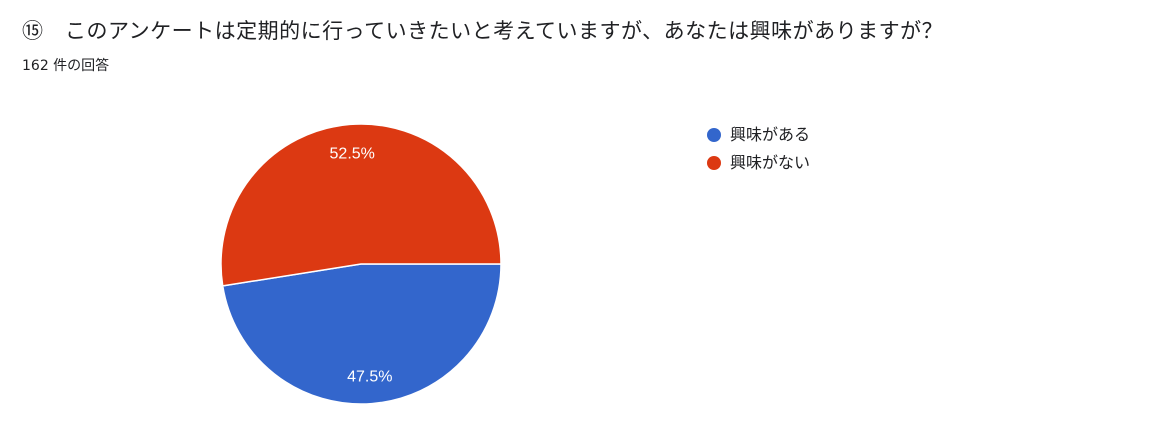 The height and width of the screenshot is (444, 1160). What do you see at coordinates (714, 135) in the screenshot?
I see `legend-swatch-interested` at bounding box center [714, 135].